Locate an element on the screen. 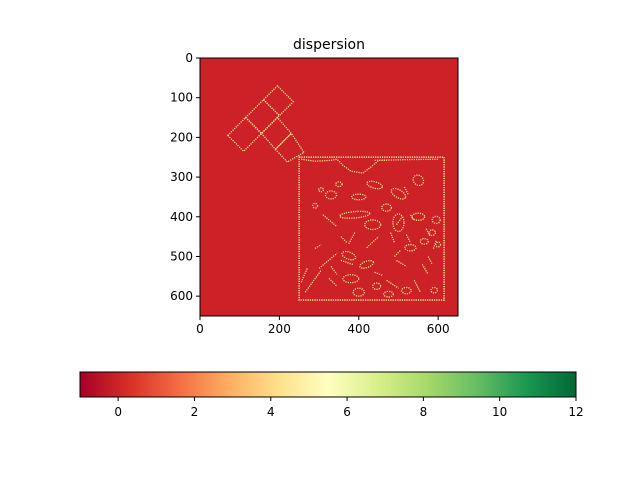 This screenshot has height=480, width=640. x-axis: 0 200 400 600 is located at coordinates (323, 326).